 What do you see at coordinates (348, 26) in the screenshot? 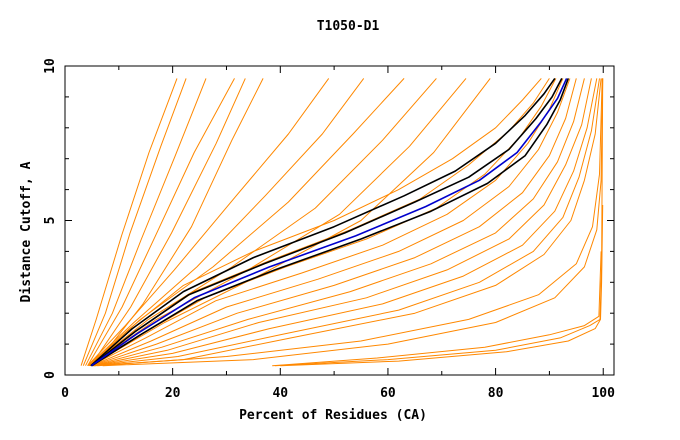
I see `chart-title: T1050-D1` at bounding box center [348, 26].